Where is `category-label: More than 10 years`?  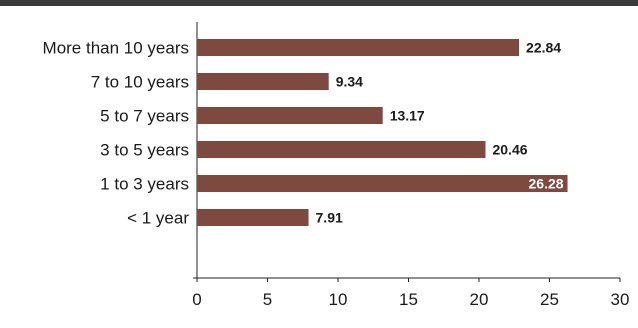 category-label: More than 10 years is located at coordinates (116, 48).